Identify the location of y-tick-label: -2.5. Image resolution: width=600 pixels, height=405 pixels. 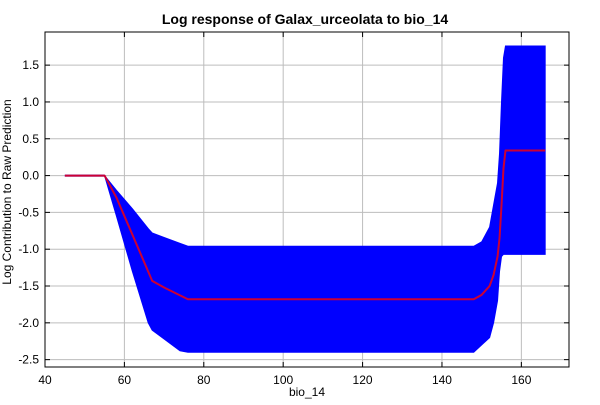
(28, 360).